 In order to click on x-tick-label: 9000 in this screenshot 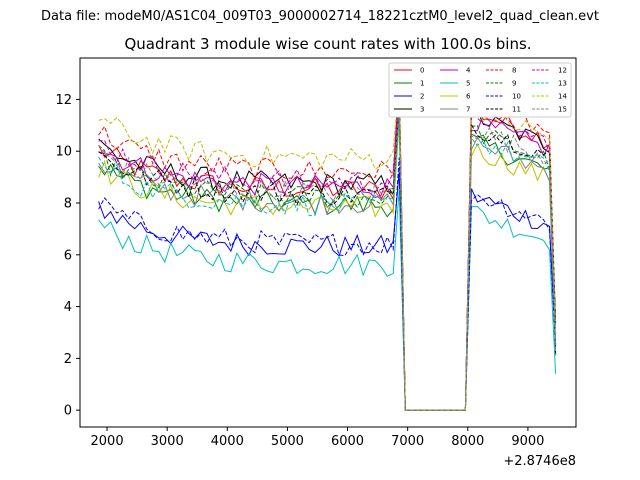, I will do `click(527, 441)`.